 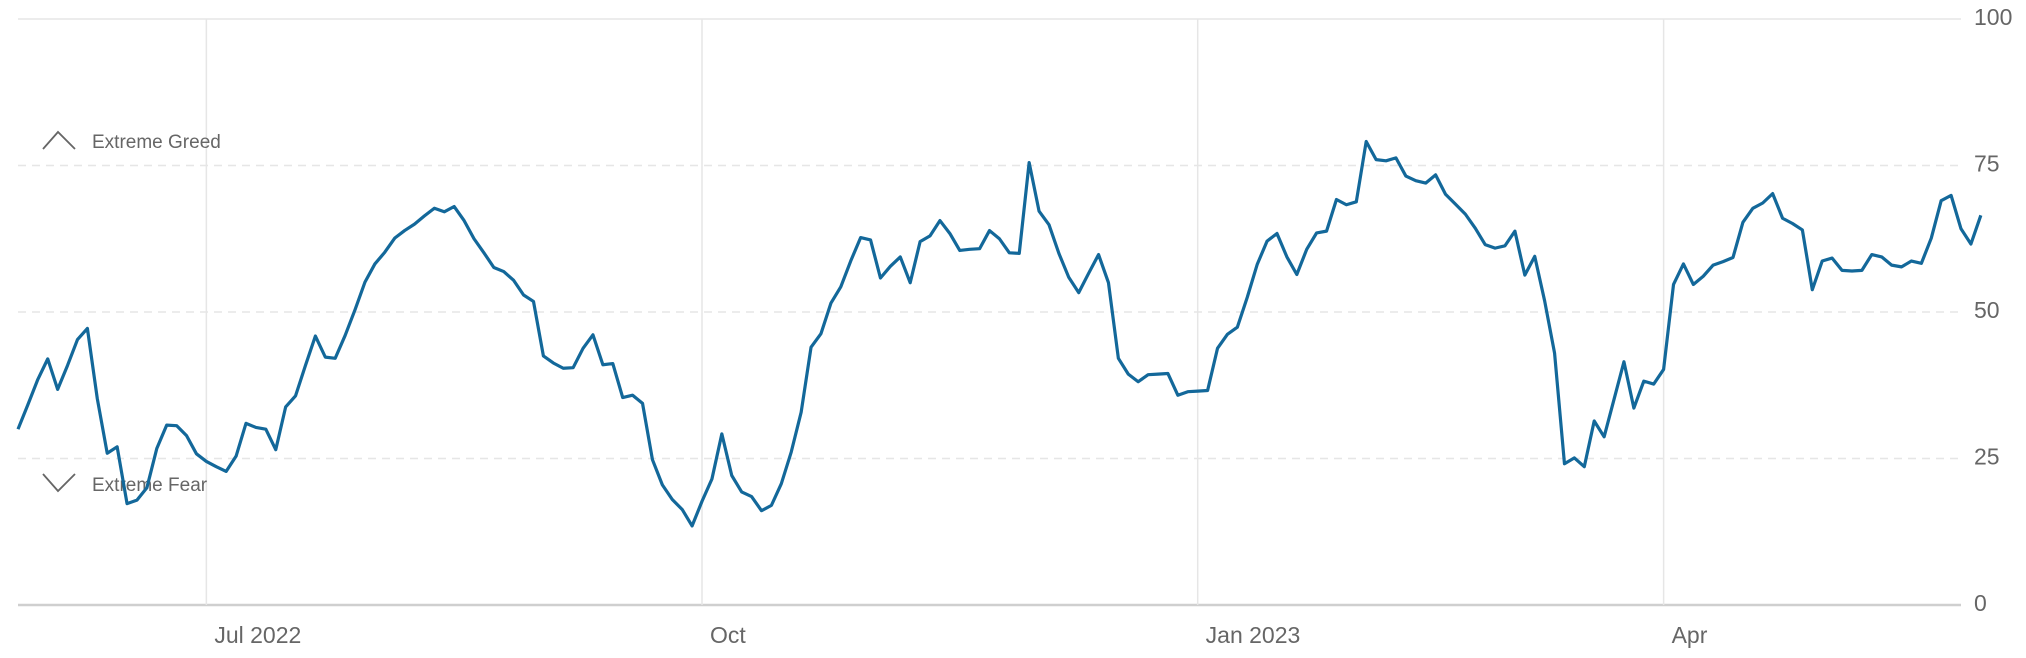 I want to click on x-tick-label: Jul 2022, so click(x=257, y=635).